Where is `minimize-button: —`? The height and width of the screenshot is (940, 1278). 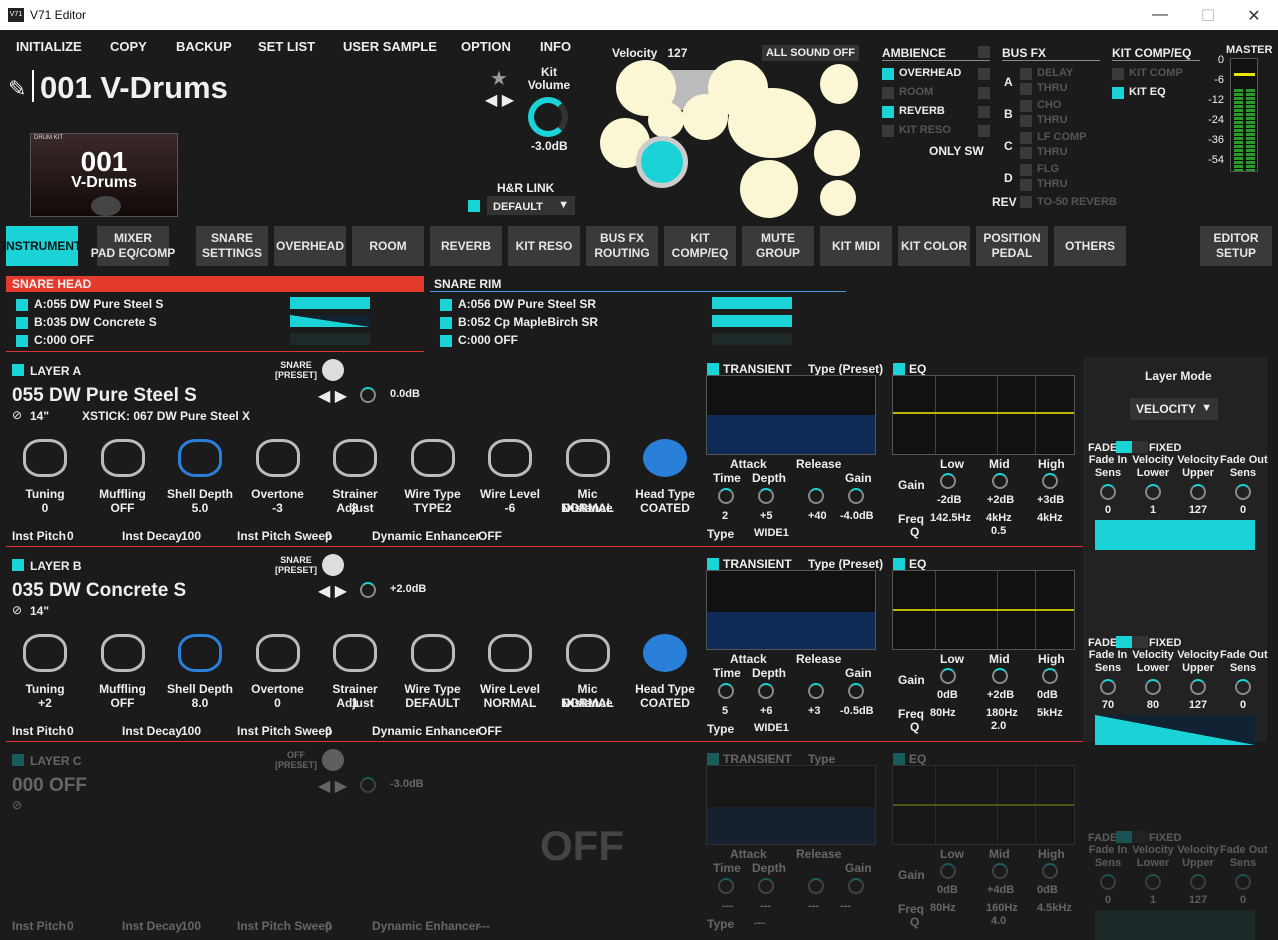
minimize-button: — is located at coordinates (1160, 14).